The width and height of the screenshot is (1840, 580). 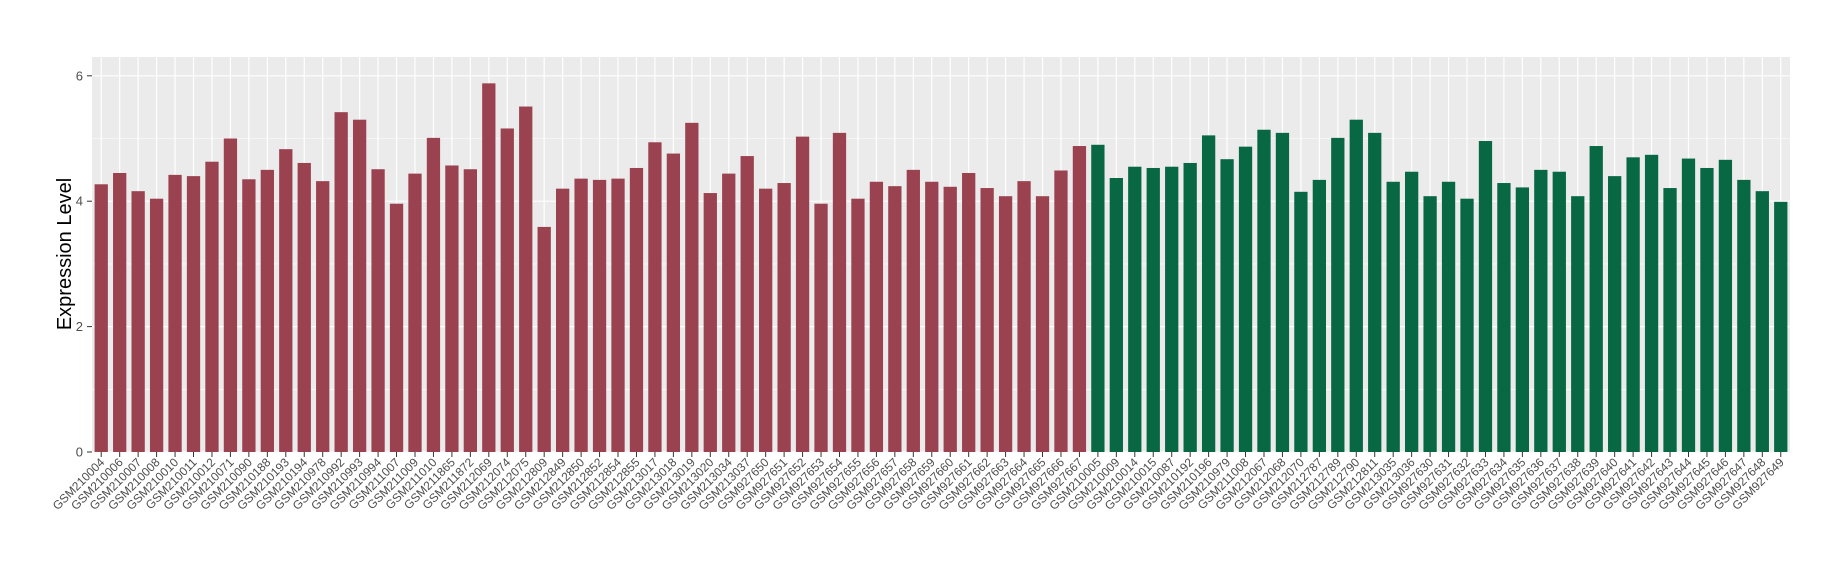 What do you see at coordinates (79, 452) in the screenshot?
I see `y-tick-label: 0` at bounding box center [79, 452].